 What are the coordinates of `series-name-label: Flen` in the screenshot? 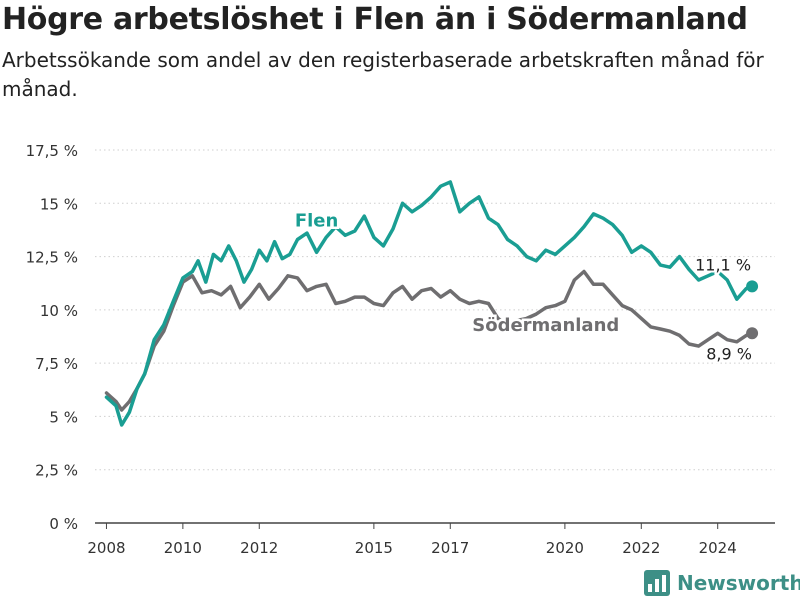 It's located at (317, 221).